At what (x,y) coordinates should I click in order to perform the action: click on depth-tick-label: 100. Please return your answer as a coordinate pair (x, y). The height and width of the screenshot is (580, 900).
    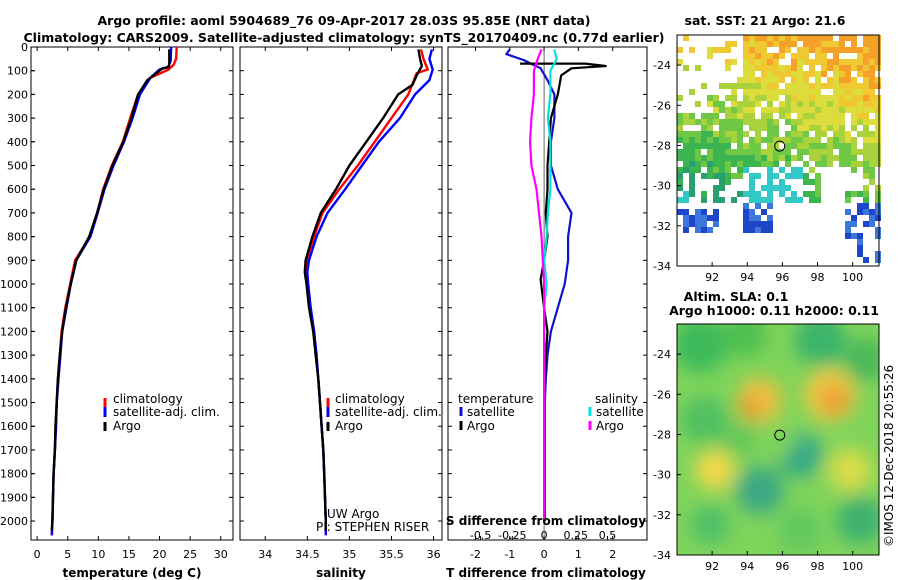
    Looking at the image, I should click on (17, 71).